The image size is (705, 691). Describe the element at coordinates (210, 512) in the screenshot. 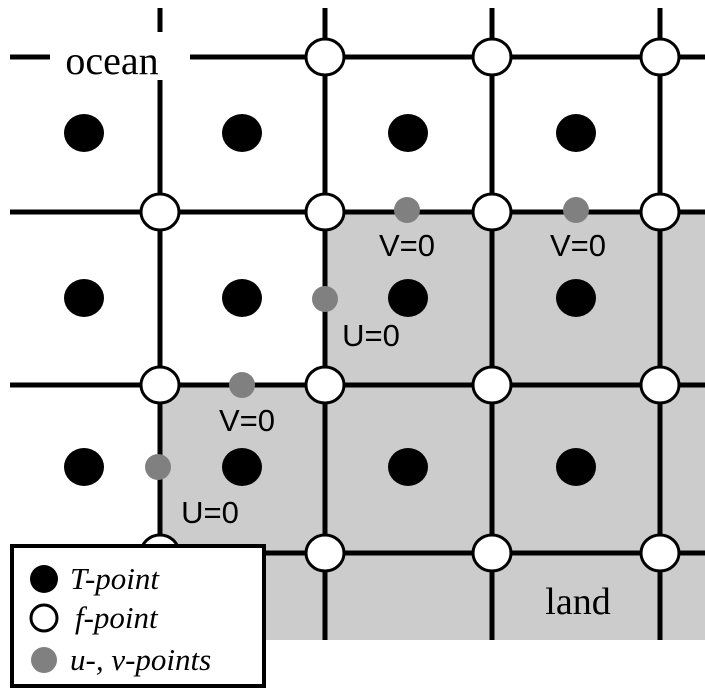

I see `boundary-label-u-low: U=0` at that location.